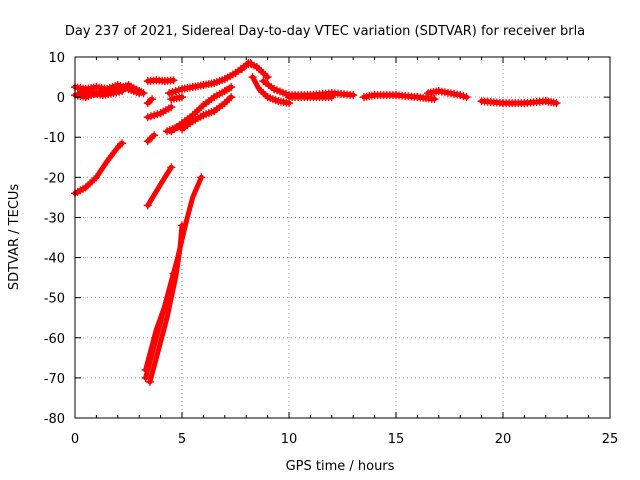  What do you see at coordinates (75, 439) in the screenshot?
I see `x-tick-label: 0` at bounding box center [75, 439].